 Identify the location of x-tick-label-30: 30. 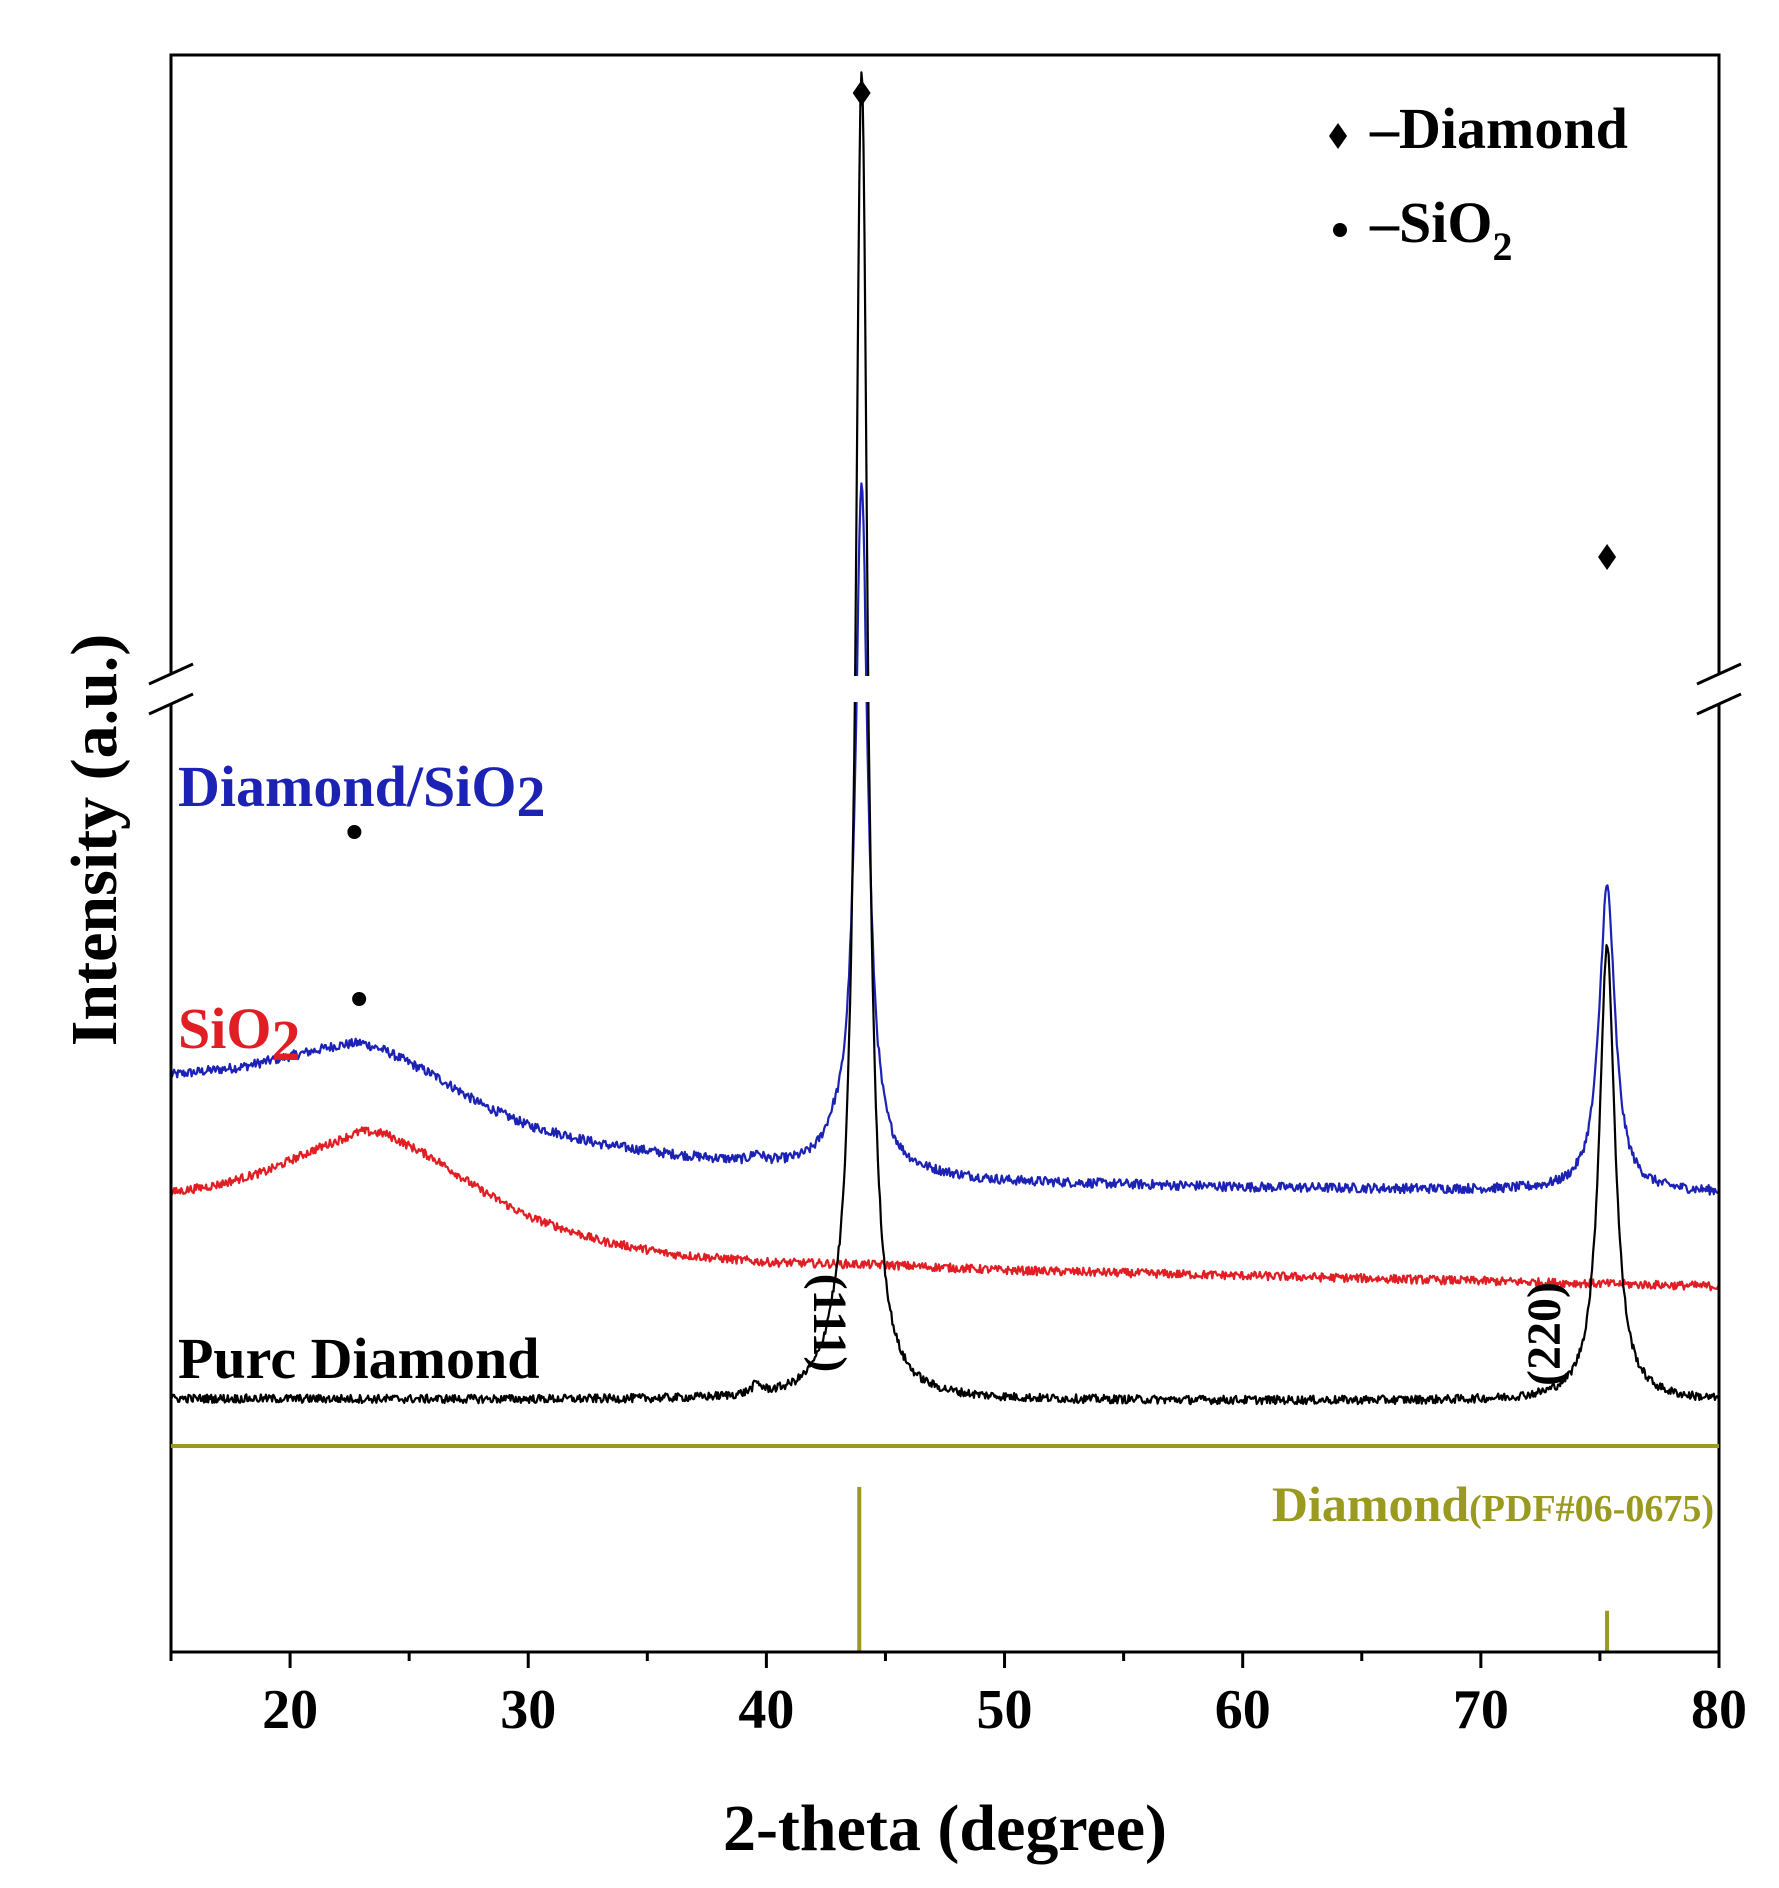
(528, 1710).